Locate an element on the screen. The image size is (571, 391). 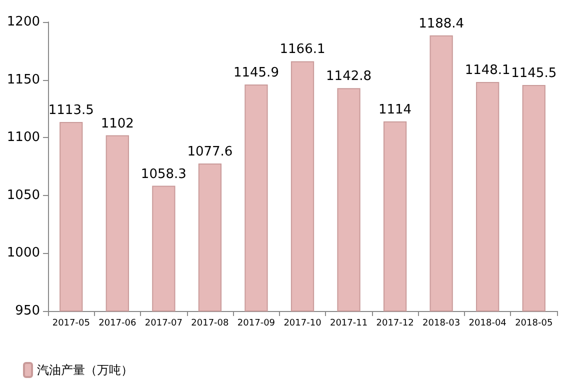
x-tick-label: 2017-10 is located at coordinates (303, 323).